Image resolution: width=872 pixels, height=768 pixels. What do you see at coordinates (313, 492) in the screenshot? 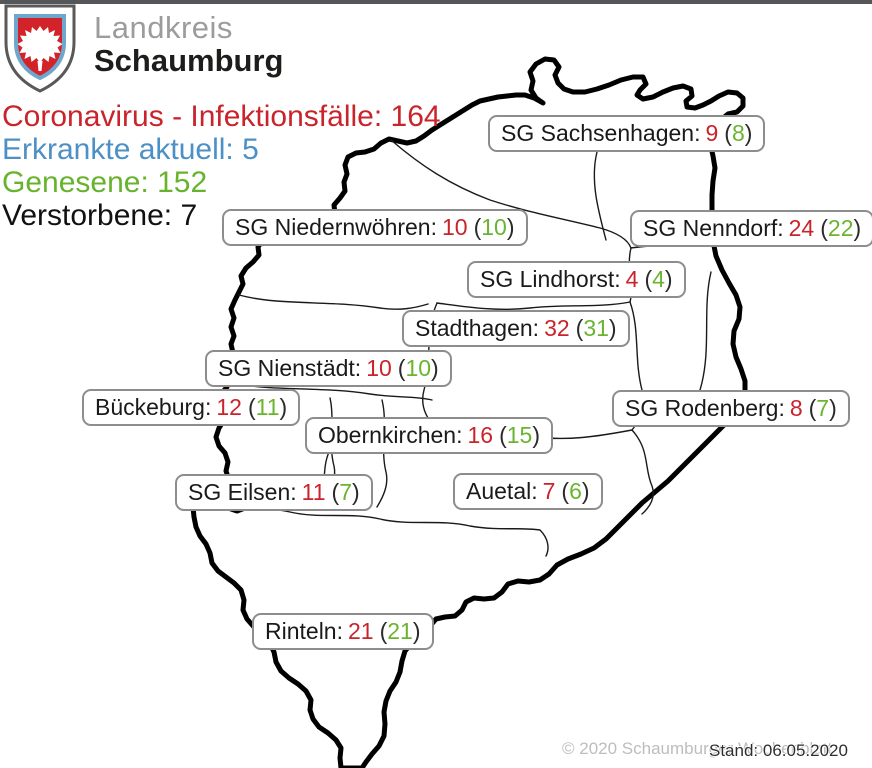
I see `cases-count: 11` at bounding box center [313, 492].